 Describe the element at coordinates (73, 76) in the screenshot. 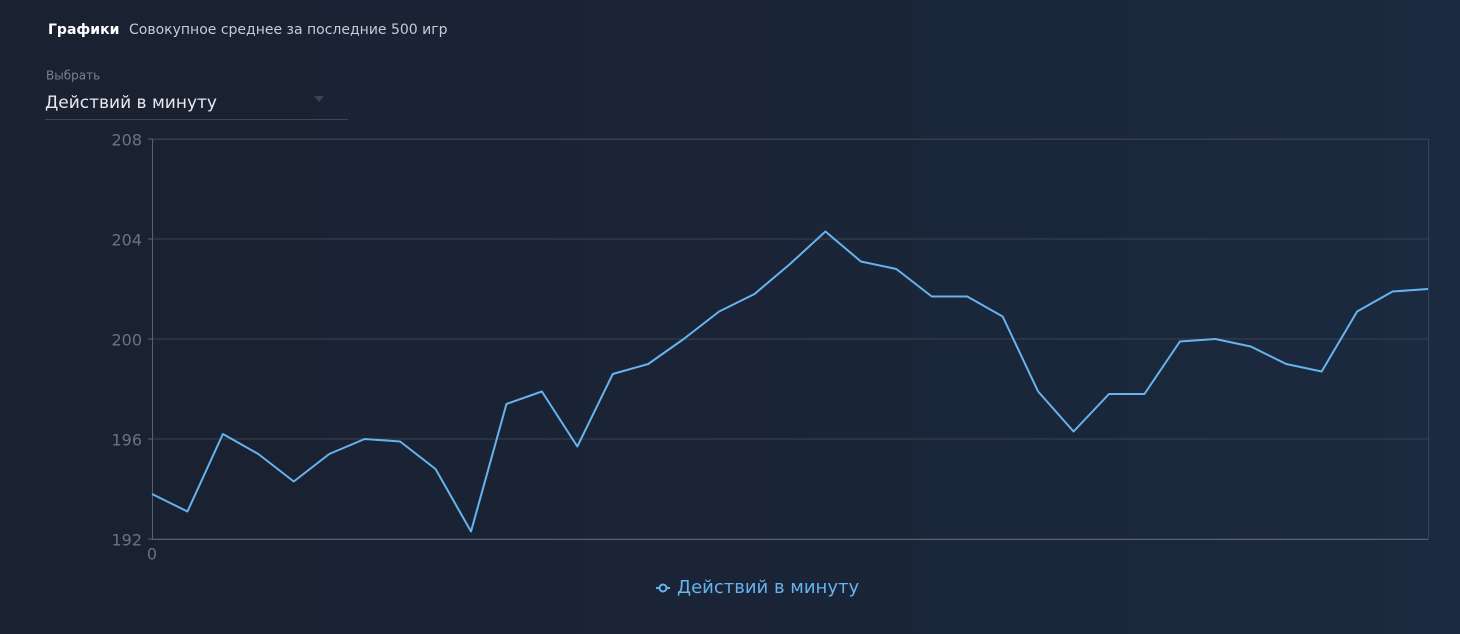

I see `select-label: Выбрать` at that location.